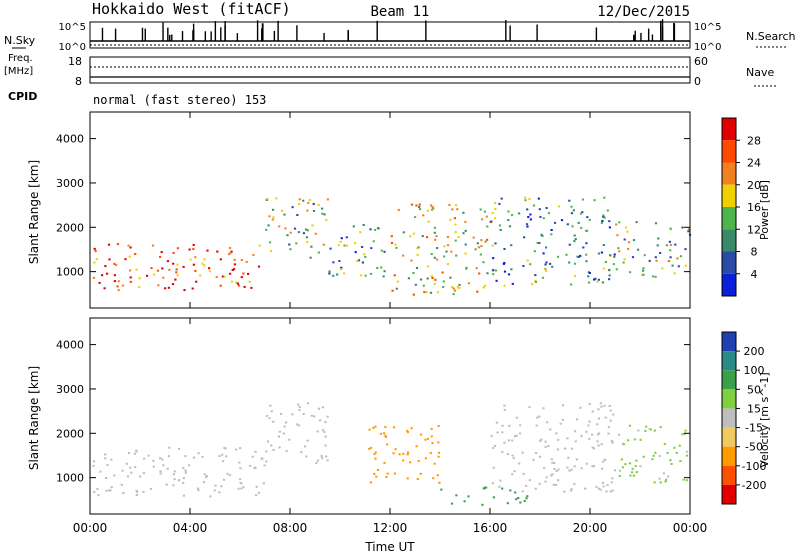 The image size is (800, 554). What do you see at coordinates (290, 528) in the screenshot?
I see `x-tick-label: 08:00` at bounding box center [290, 528].